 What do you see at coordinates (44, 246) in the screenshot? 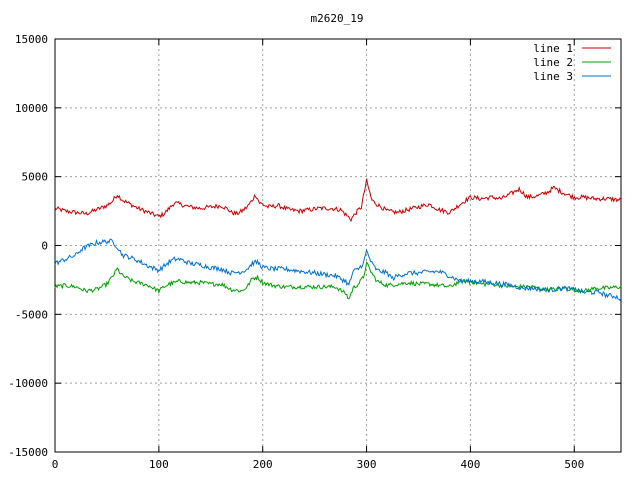
I see `y-tick-label: 0` at bounding box center [44, 246].